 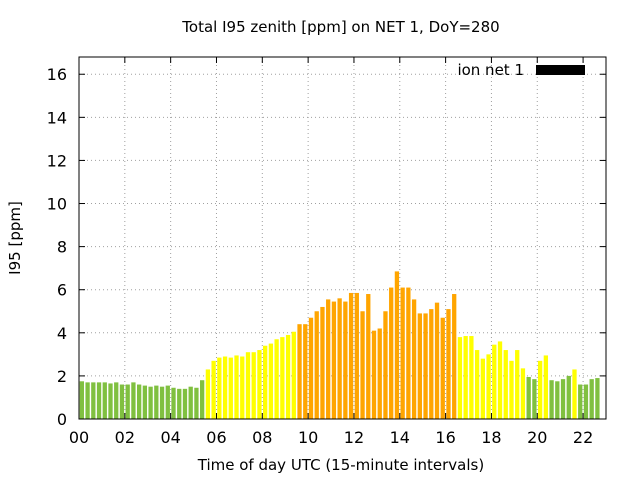 I want to click on x-tick-label: 00, so click(x=79, y=437).